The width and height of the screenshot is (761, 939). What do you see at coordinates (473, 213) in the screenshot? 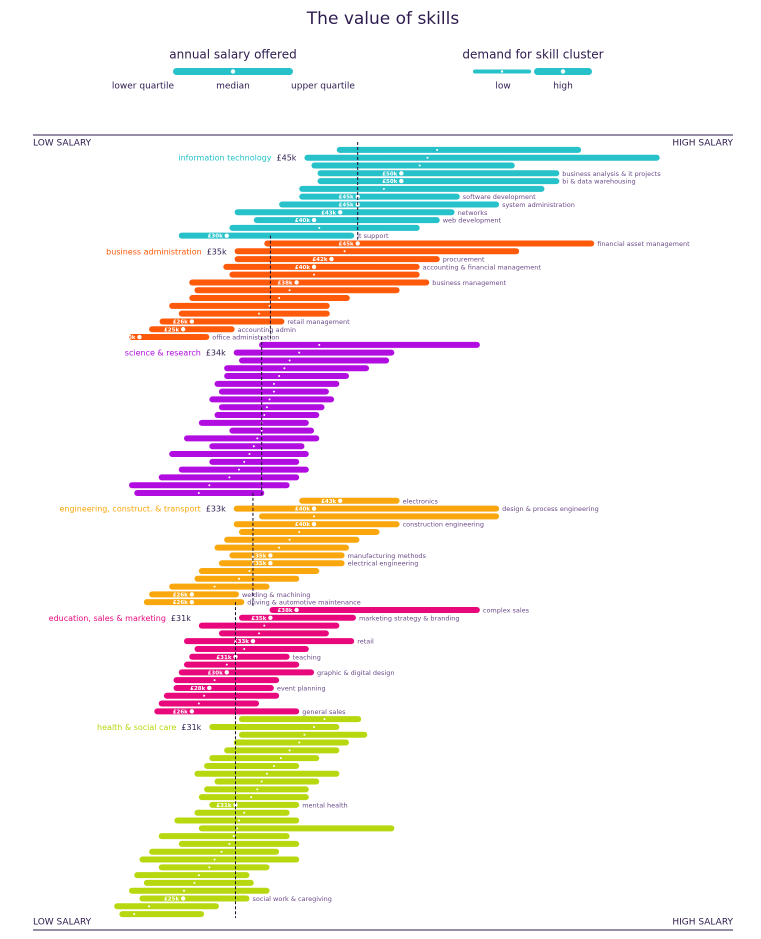
I see `skill-label: networks` at bounding box center [473, 213].